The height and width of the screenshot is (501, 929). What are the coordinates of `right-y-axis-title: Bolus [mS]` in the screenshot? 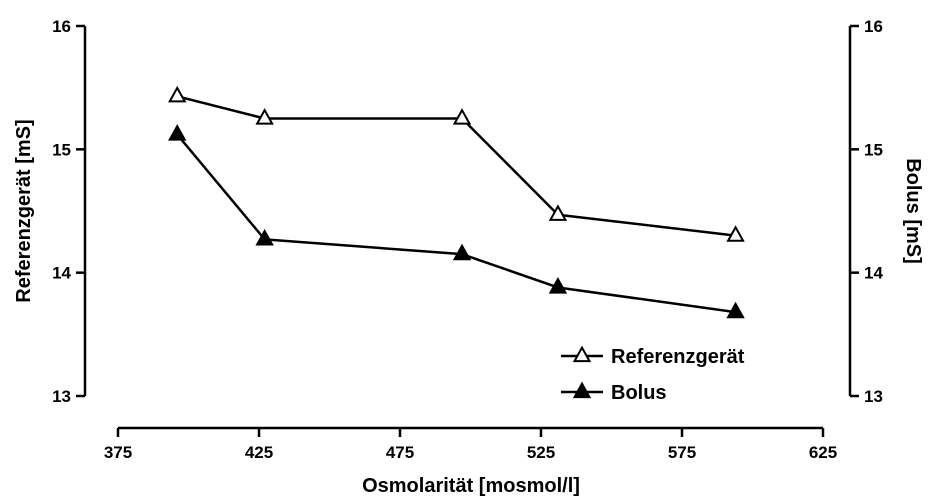 It's located at (913, 211).